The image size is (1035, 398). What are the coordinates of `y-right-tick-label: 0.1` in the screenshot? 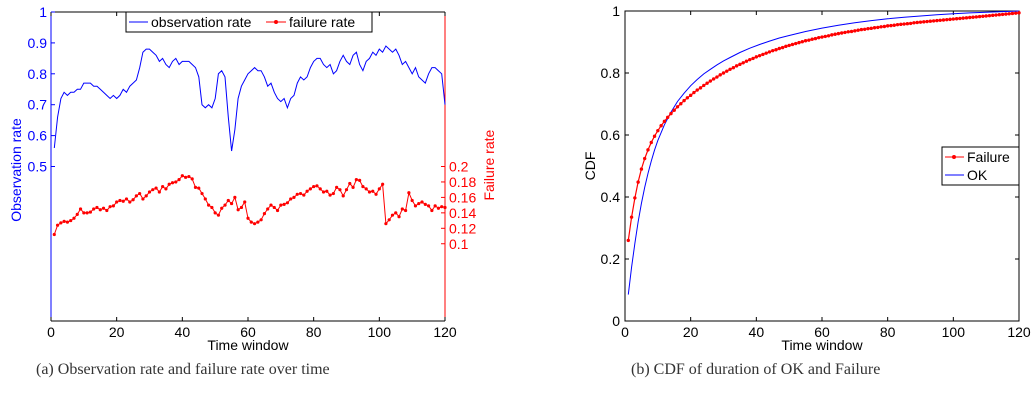 It's located at (459, 244).